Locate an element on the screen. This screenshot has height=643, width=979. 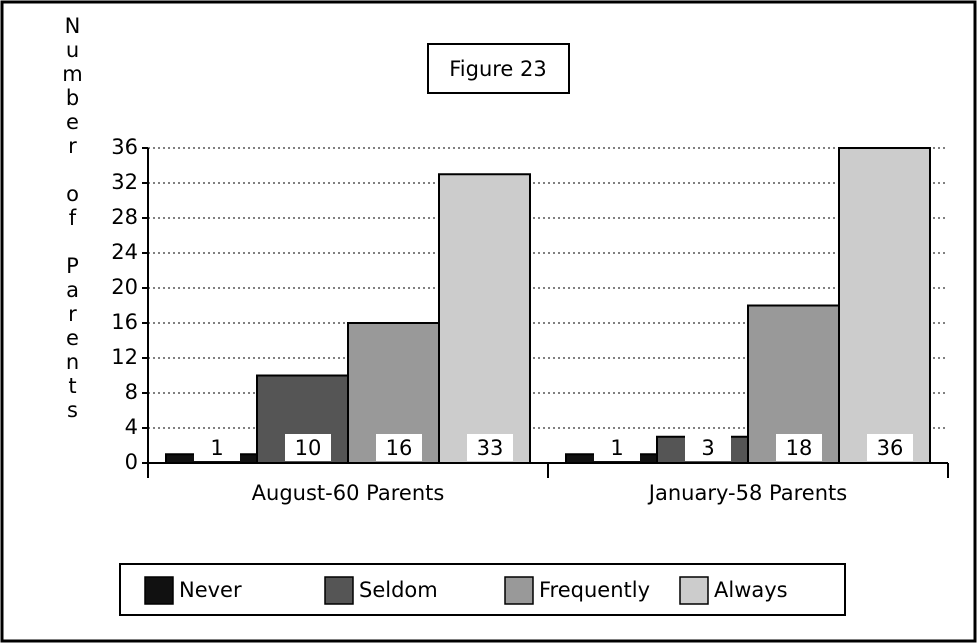
title-box is located at coordinates (498, 68).